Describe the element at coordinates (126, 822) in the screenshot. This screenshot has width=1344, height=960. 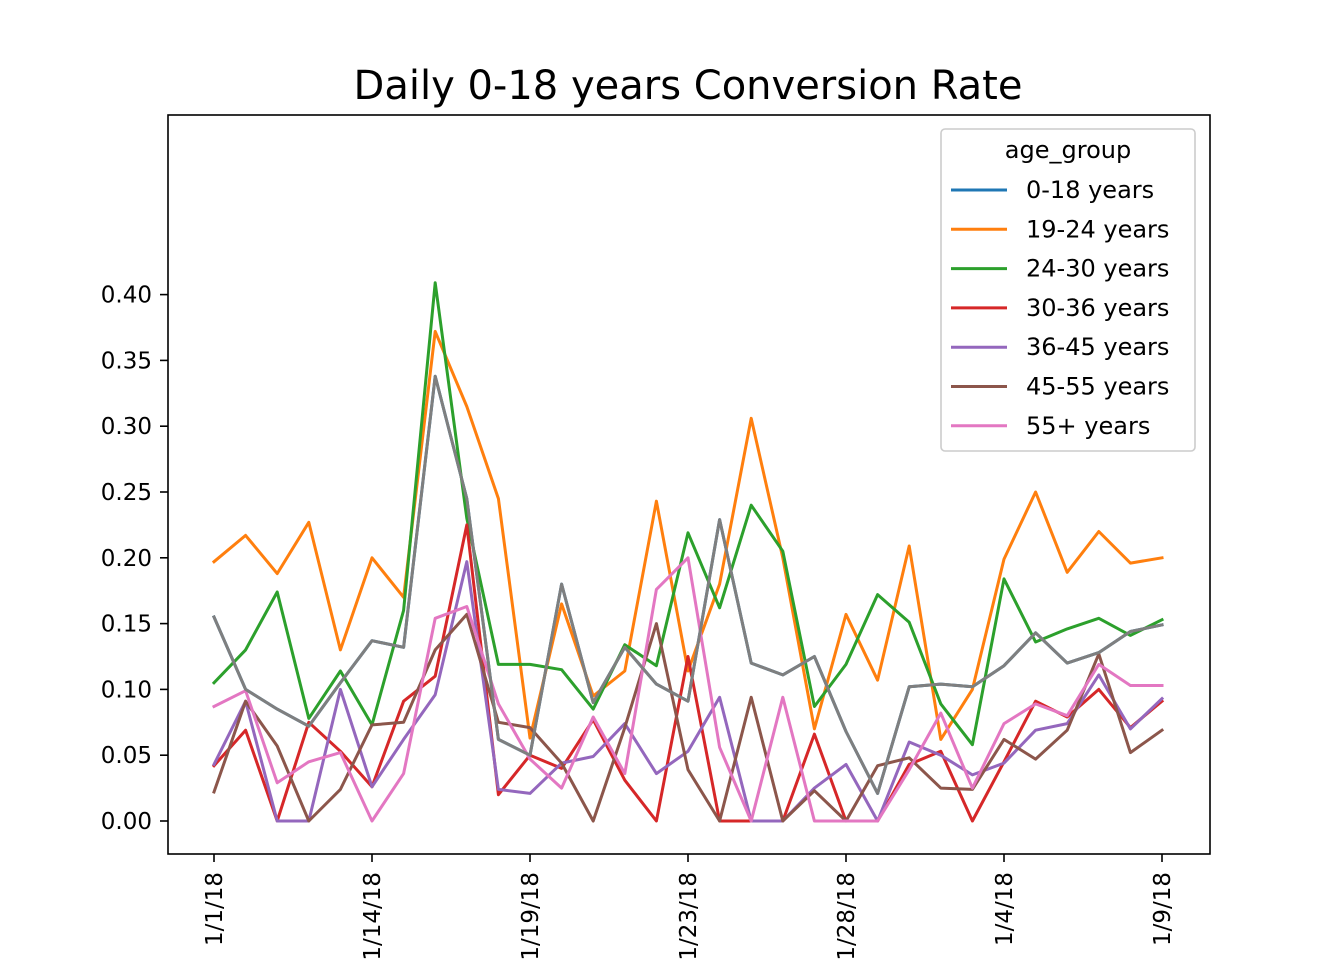
I see `y-tick-label: 0.00` at that location.